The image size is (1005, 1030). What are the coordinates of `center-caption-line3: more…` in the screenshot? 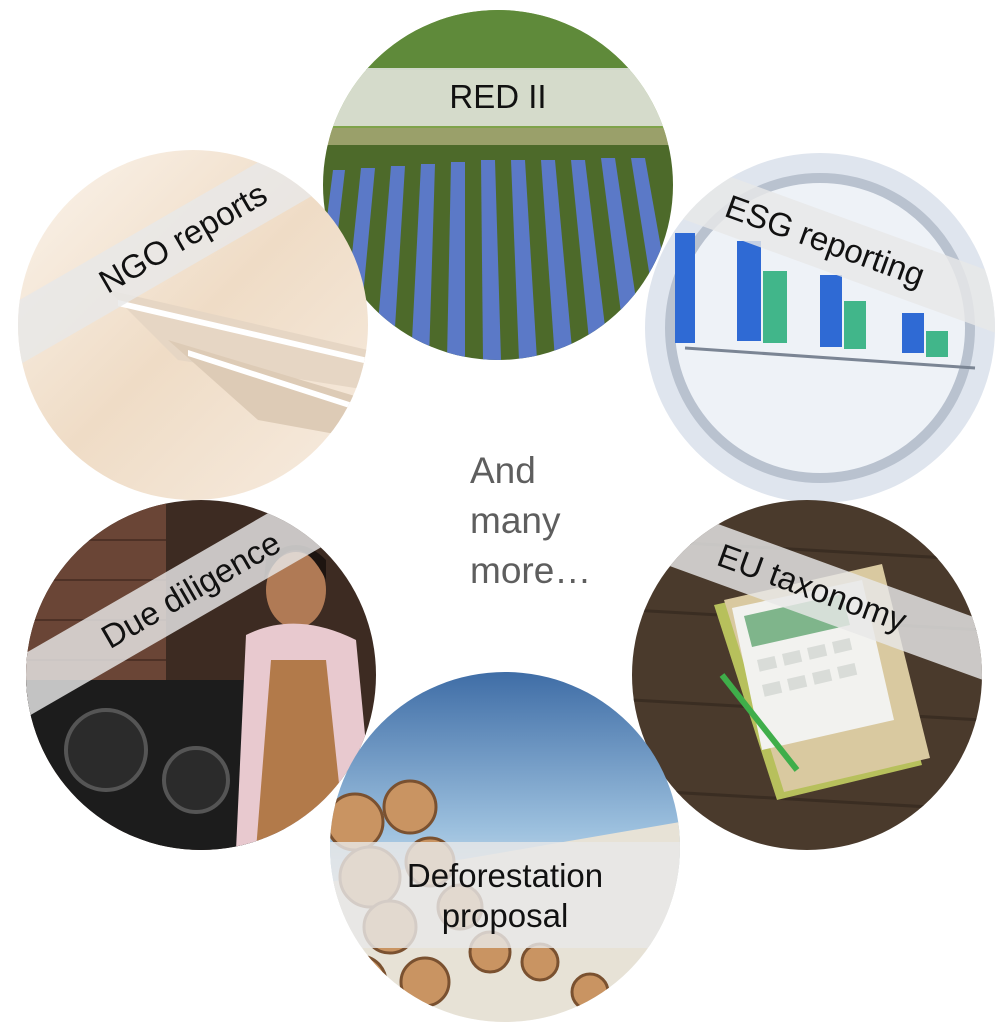 It's located at (531, 570).